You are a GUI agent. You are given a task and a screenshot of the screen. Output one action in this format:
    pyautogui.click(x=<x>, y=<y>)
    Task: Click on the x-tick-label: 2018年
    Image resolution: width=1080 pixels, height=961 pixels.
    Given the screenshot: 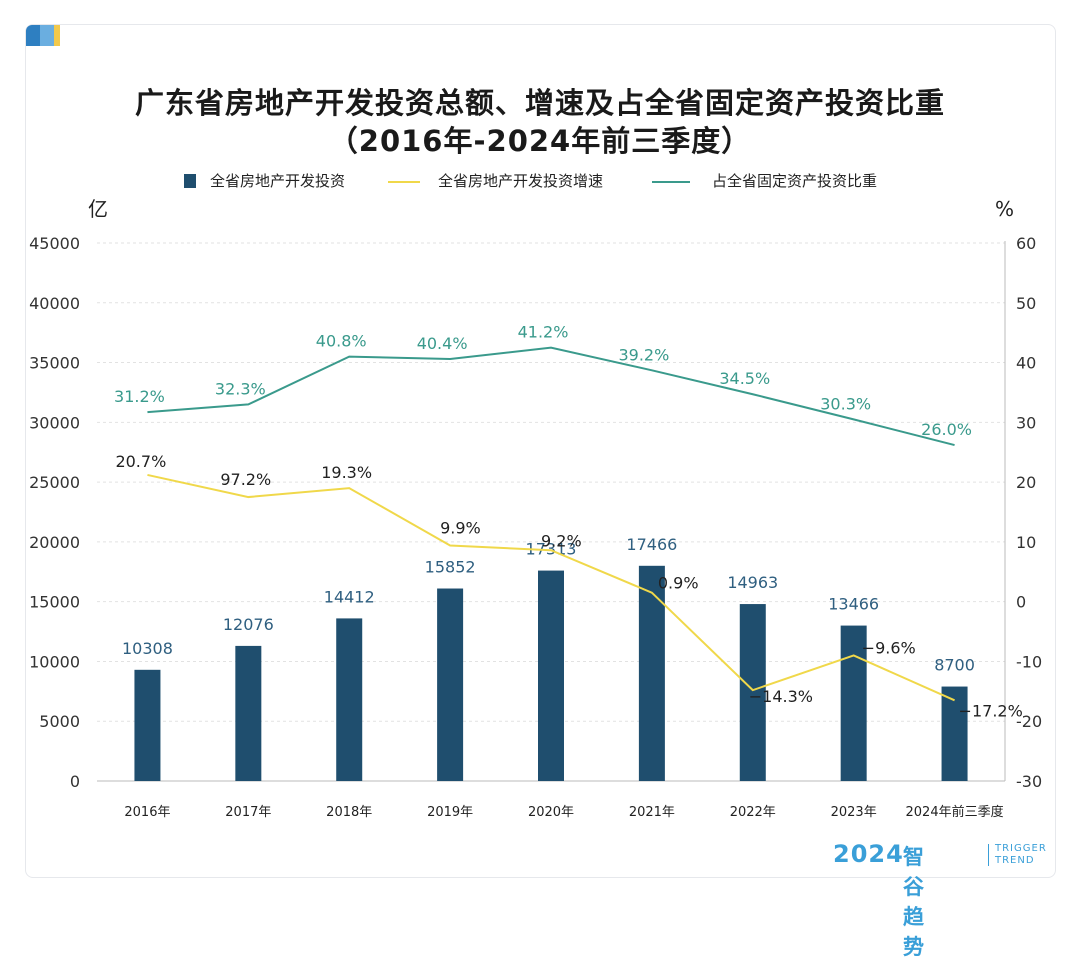 What is the action you would take?
    pyautogui.click(x=349, y=812)
    